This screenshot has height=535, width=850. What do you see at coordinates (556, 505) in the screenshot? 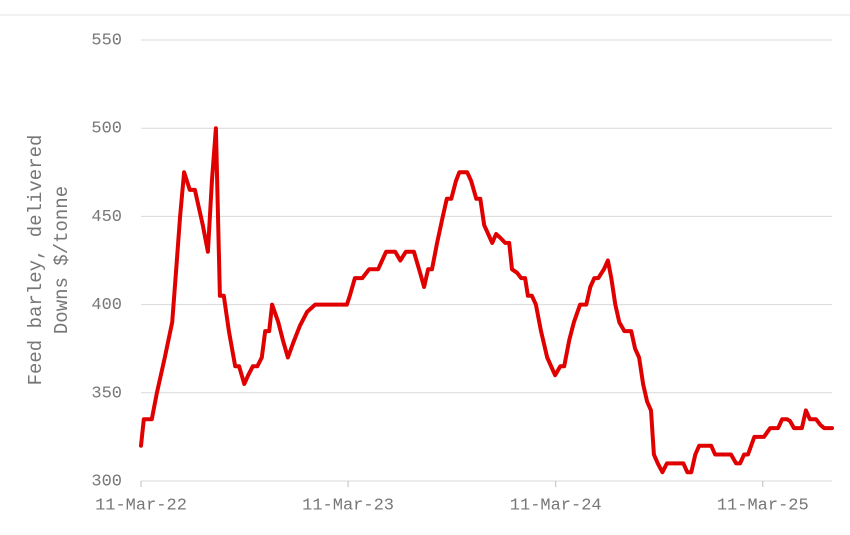
I see `x-tick-label: 11-Mar-24` at bounding box center [556, 505].